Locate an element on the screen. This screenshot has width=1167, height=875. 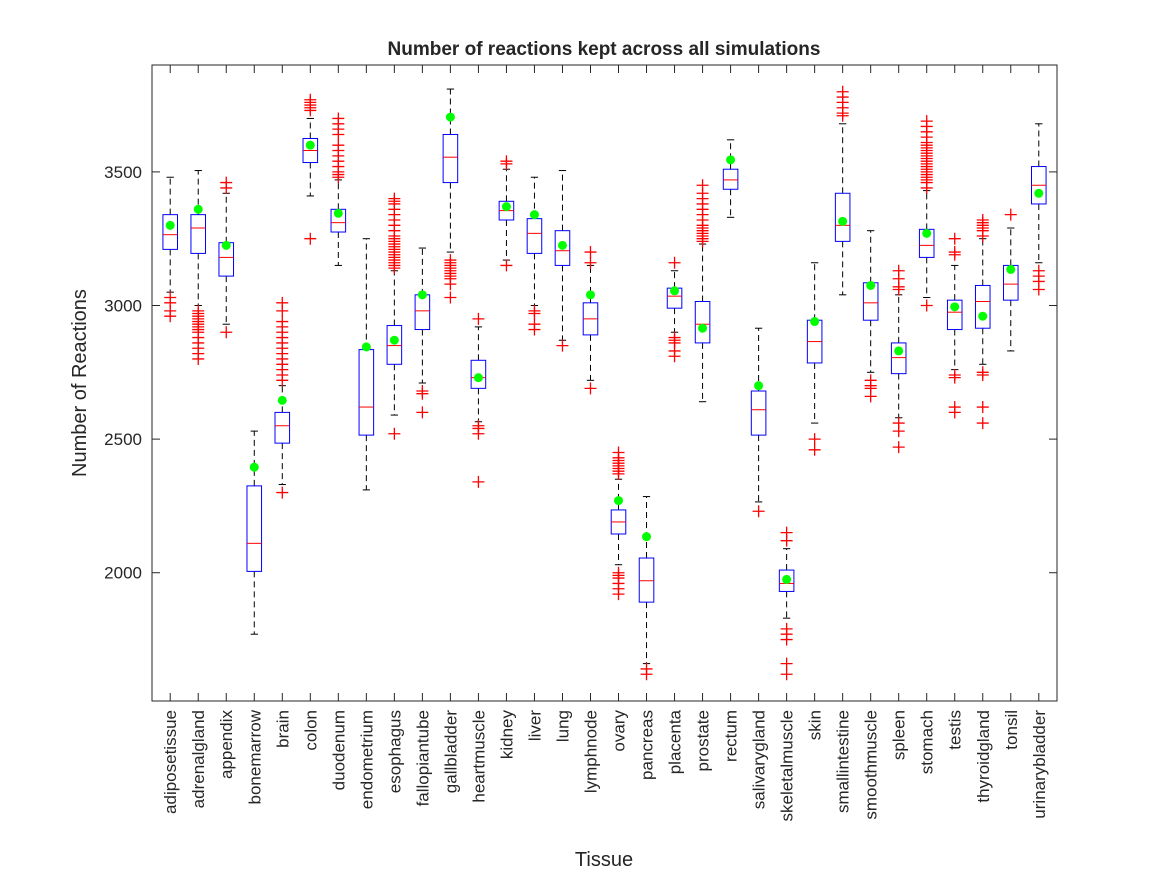
x-category-label: ovary is located at coordinates (619, 731).